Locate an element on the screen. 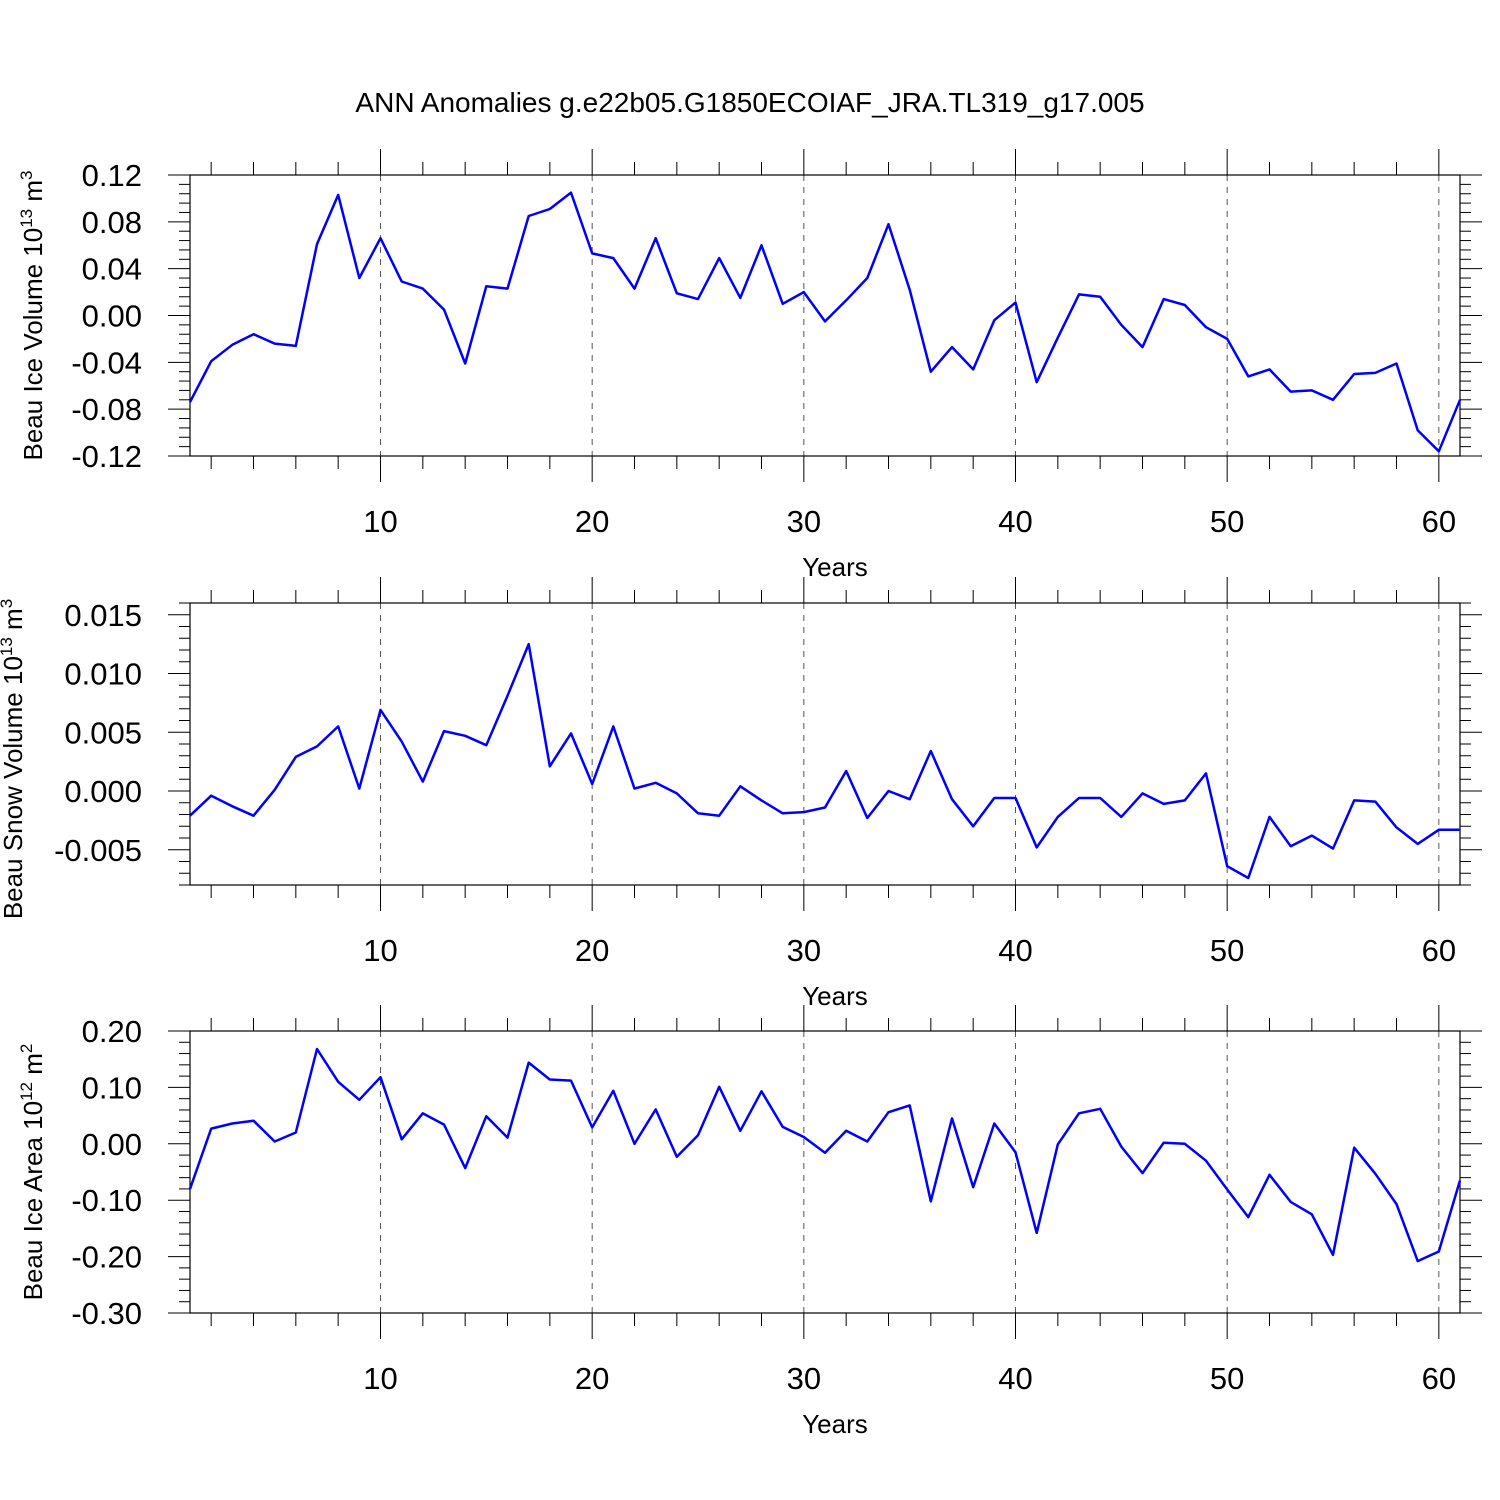 The height and width of the screenshot is (1500, 1500). y-tick-label: -0.04 is located at coordinates (106, 362).